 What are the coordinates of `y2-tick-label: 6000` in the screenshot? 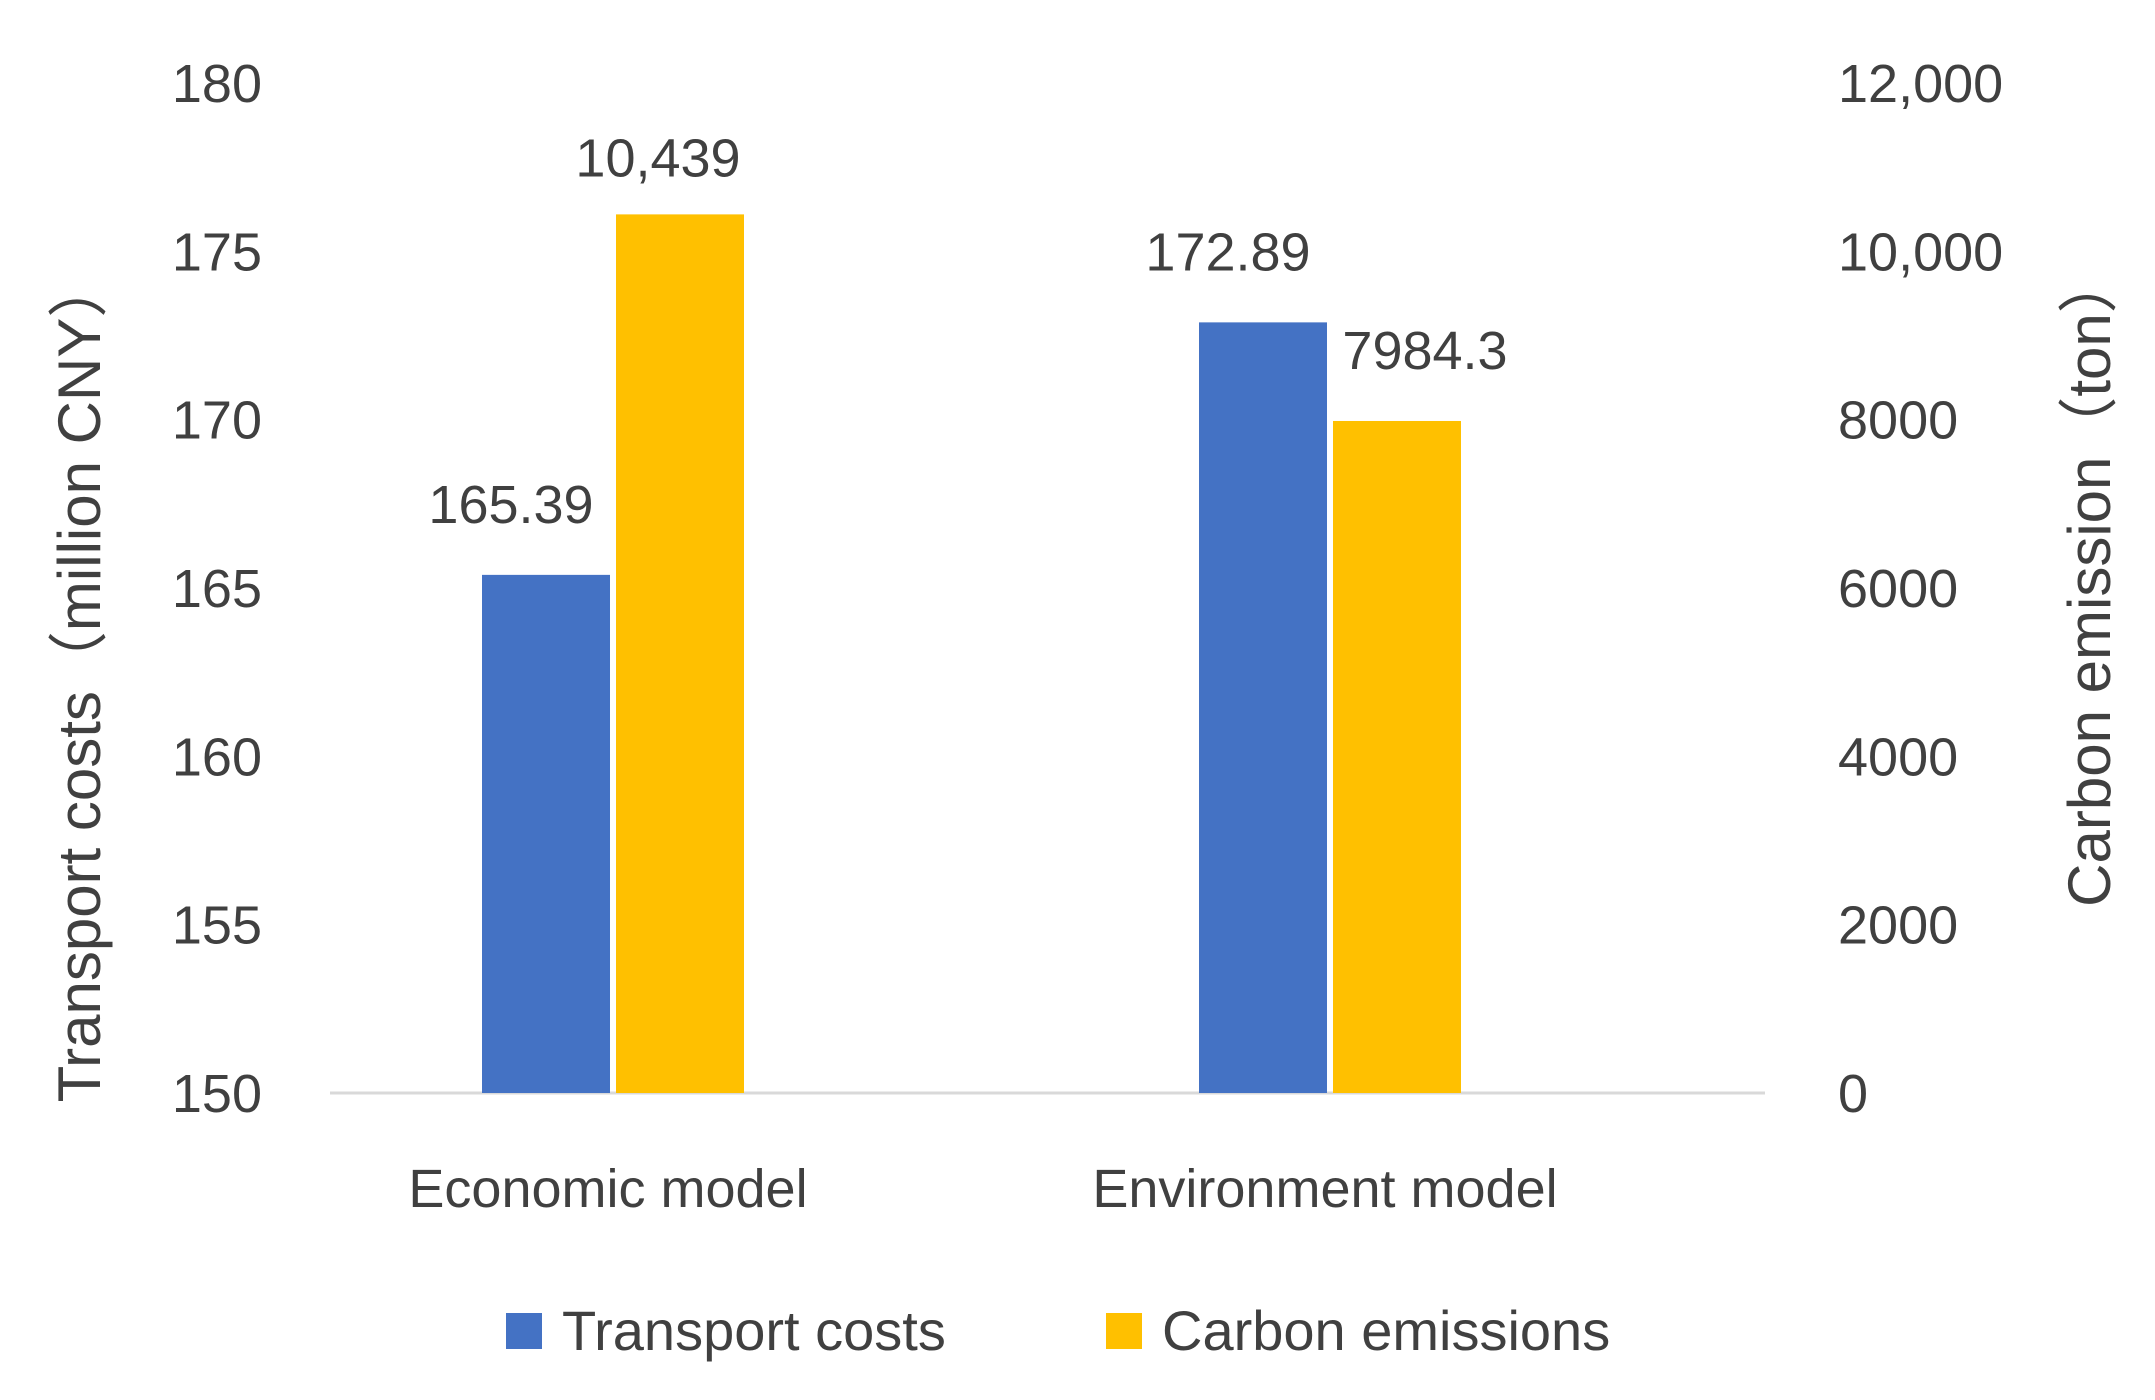 It's located at (1898, 589).